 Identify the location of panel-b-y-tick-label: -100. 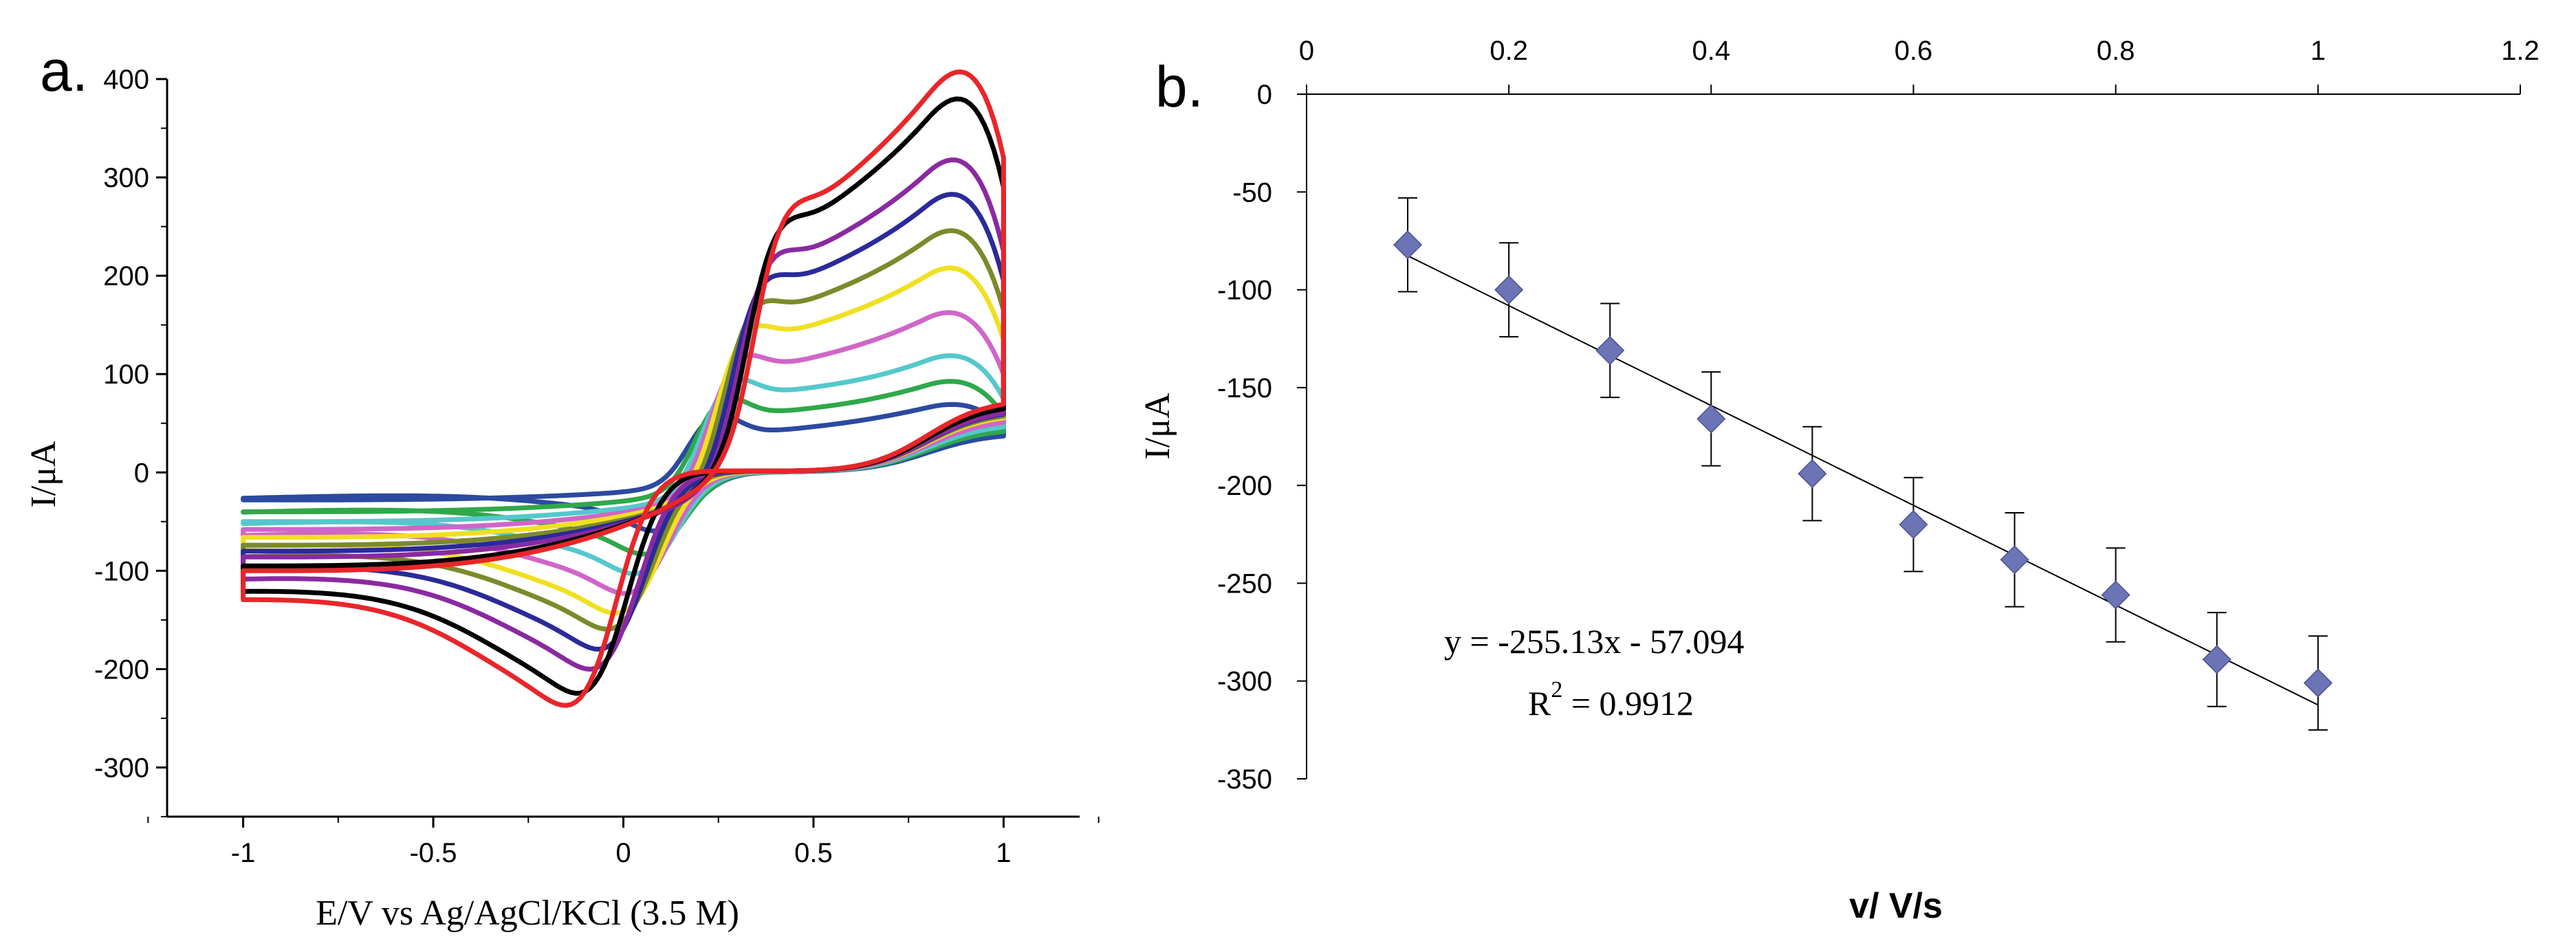
(1244, 291).